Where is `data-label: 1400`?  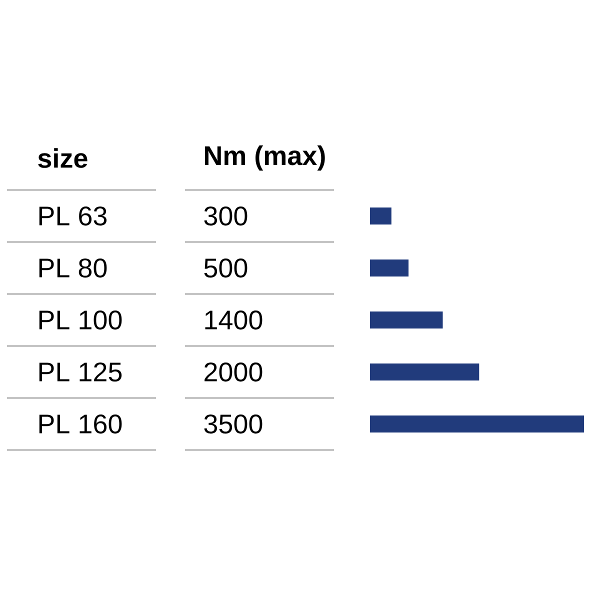 data-label: 1400 is located at coordinates (233, 320).